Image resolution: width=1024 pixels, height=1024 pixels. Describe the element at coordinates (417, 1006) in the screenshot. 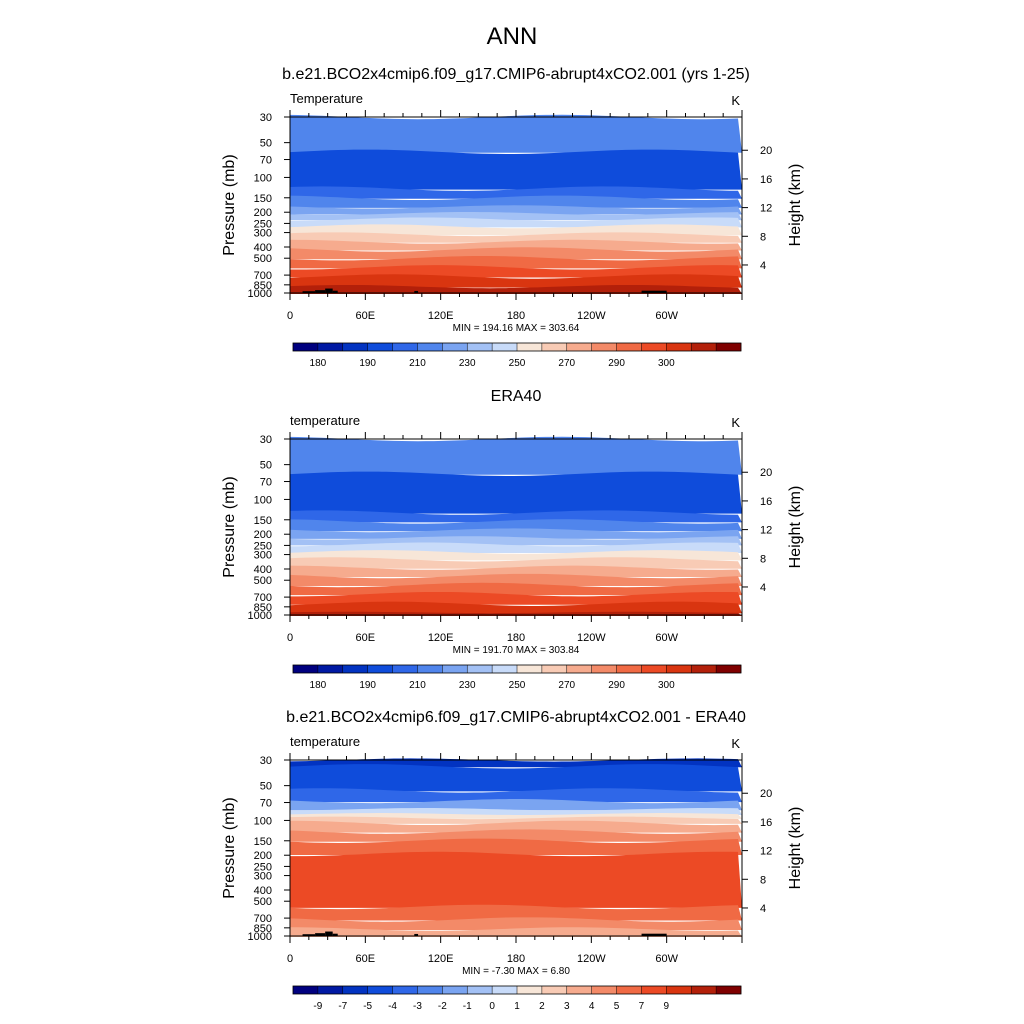

I see `colorbar-label: -3` at that location.